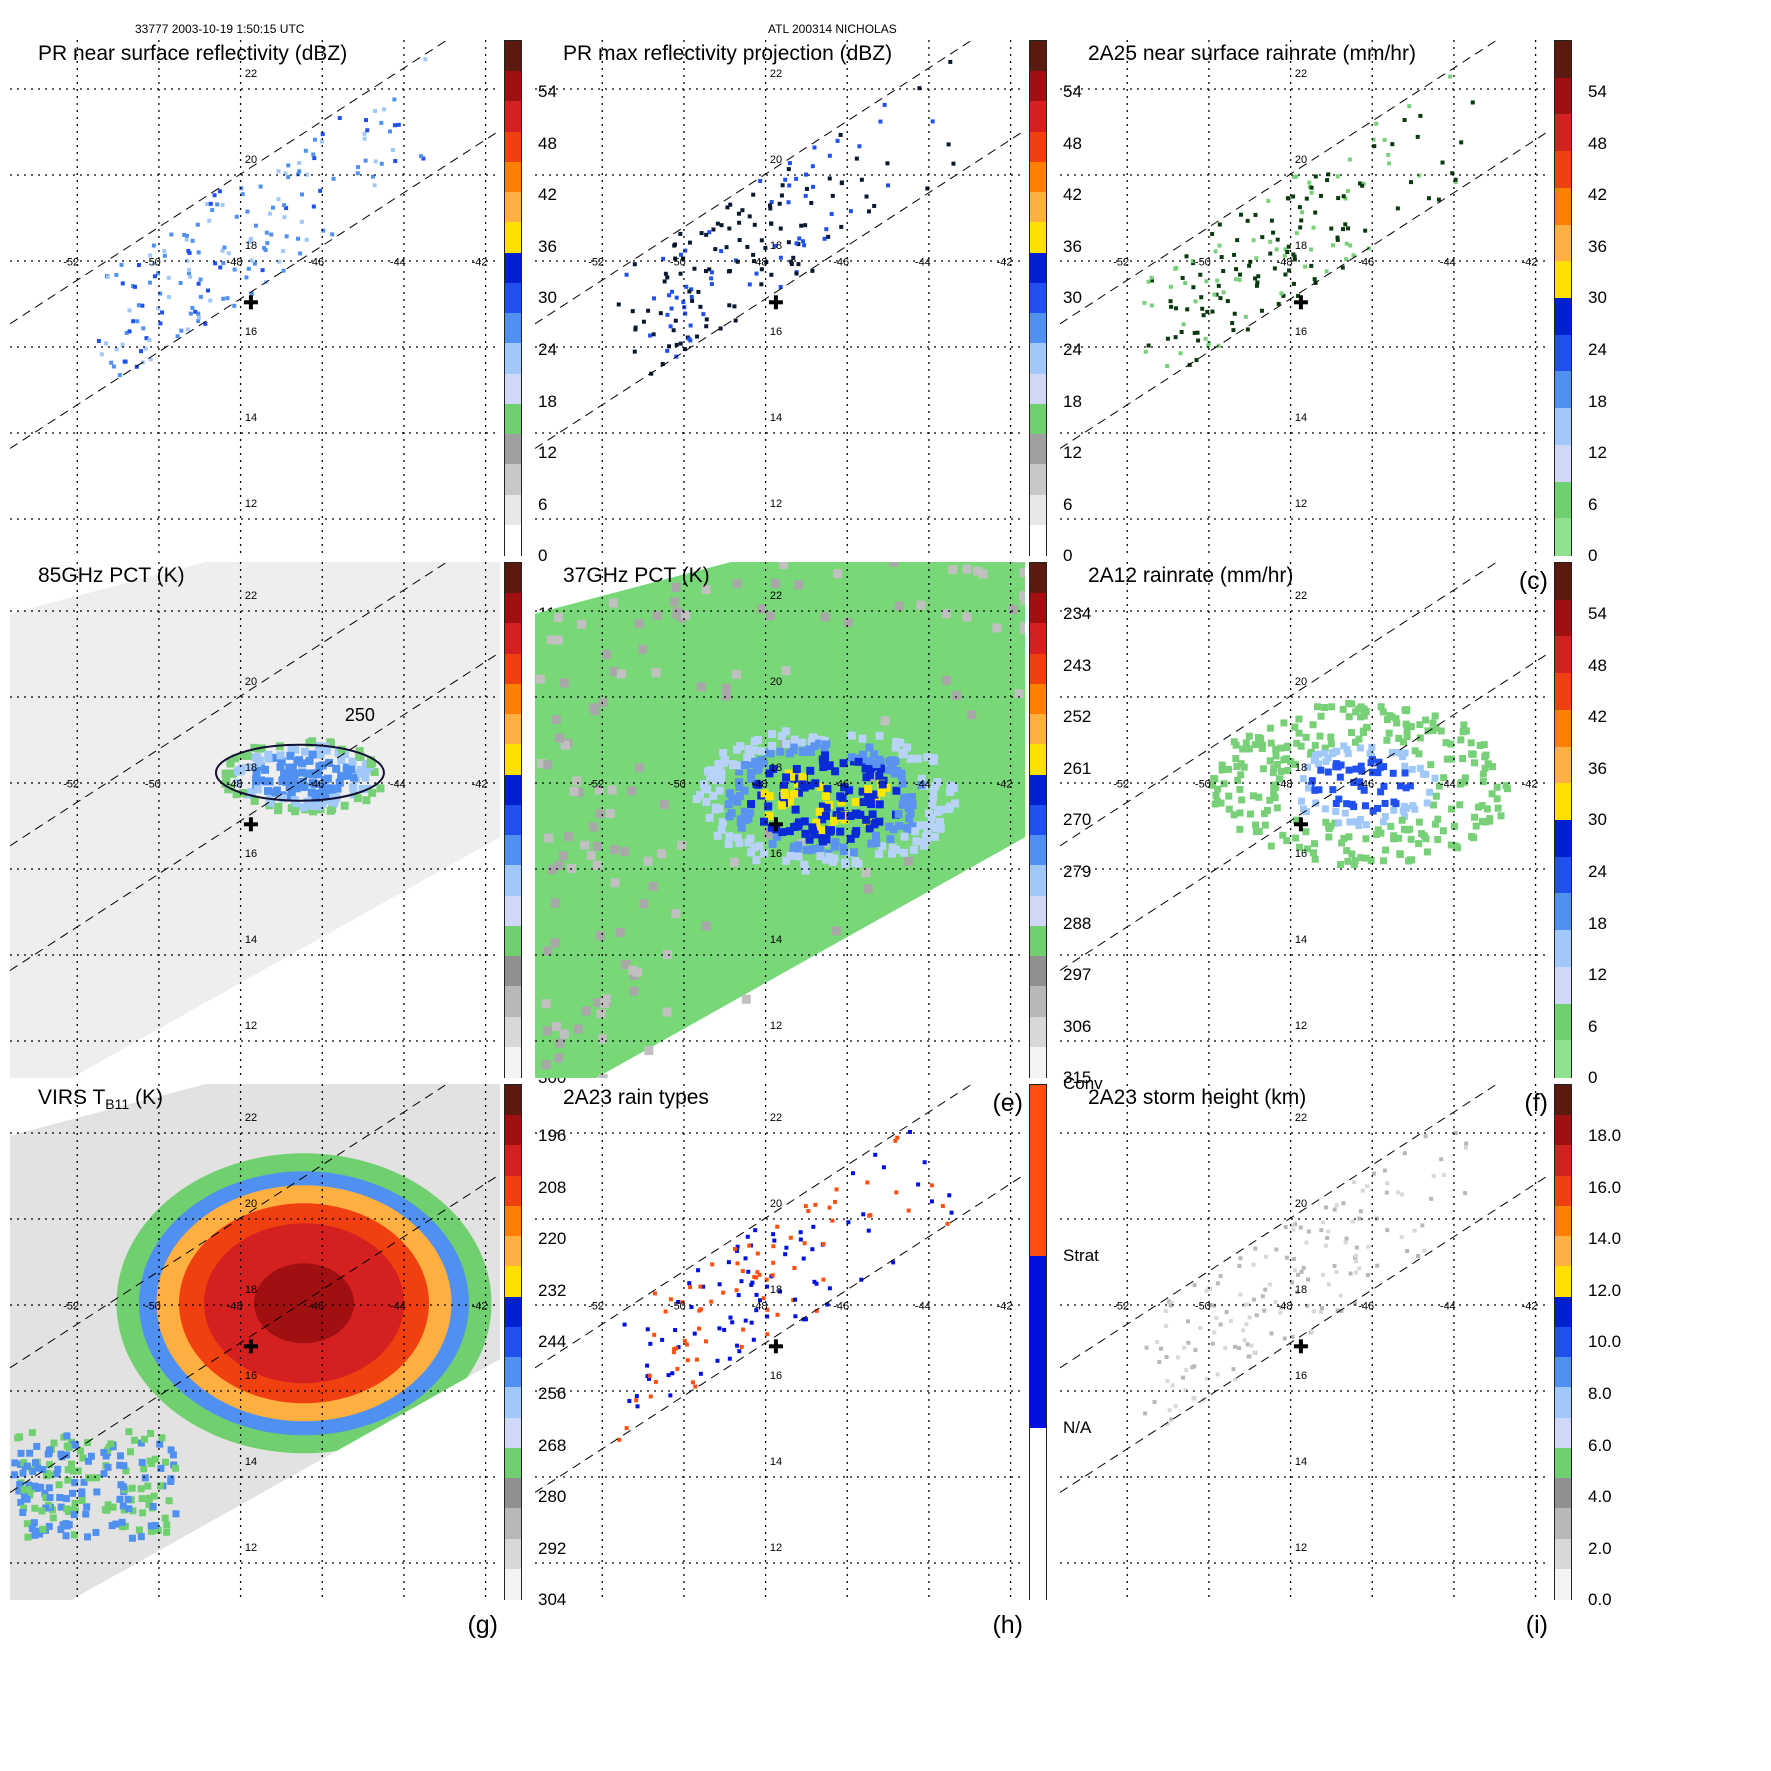 The width and height of the screenshot is (1771, 1771). I want to click on colorbar, so click(513, 820).